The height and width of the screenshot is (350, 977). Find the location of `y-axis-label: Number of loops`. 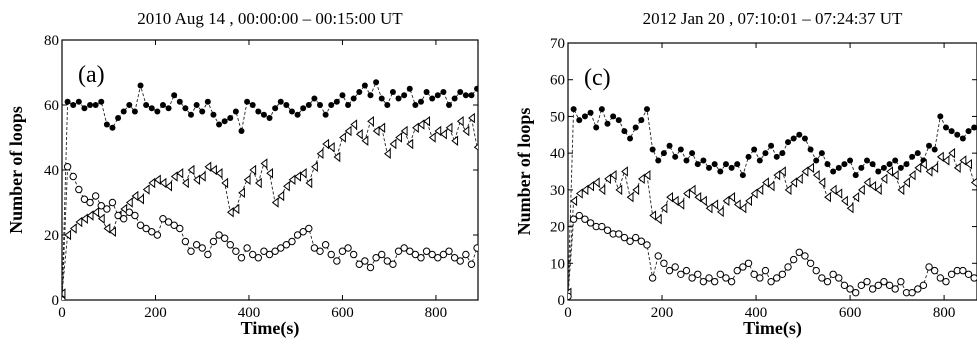

y-axis-label: Number of loops is located at coordinates (524, 172).